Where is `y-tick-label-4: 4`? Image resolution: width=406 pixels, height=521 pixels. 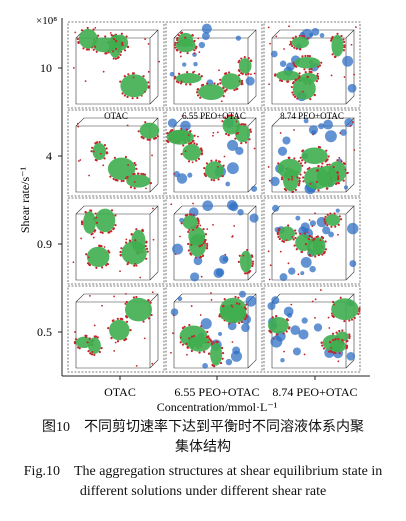
y-tick-label-4: 4 is located at coordinates (49, 156).